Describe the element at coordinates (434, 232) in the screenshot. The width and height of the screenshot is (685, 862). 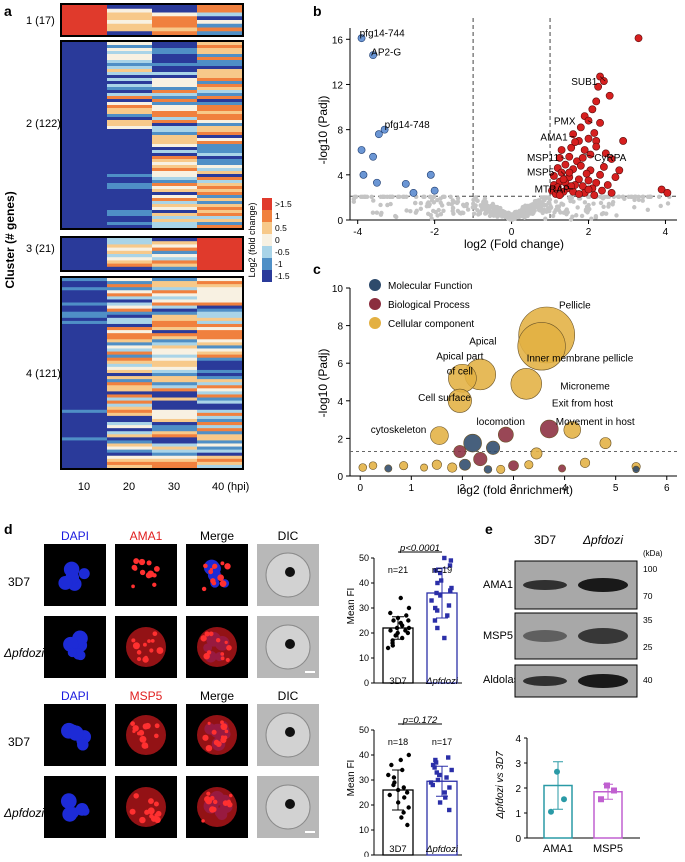
I see `volcano-x-tick-label: -2` at that location.